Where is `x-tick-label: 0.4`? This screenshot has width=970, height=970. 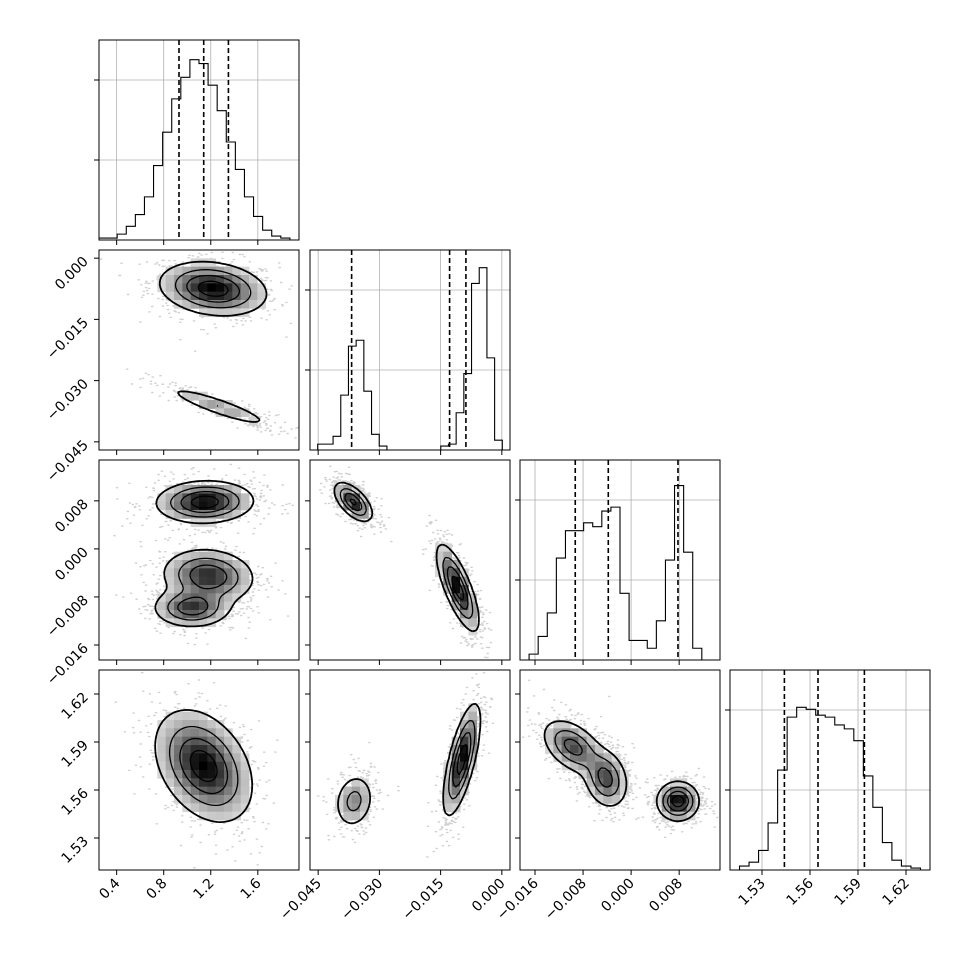
x-tick-label: 0.4 is located at coordinates (109, 888).